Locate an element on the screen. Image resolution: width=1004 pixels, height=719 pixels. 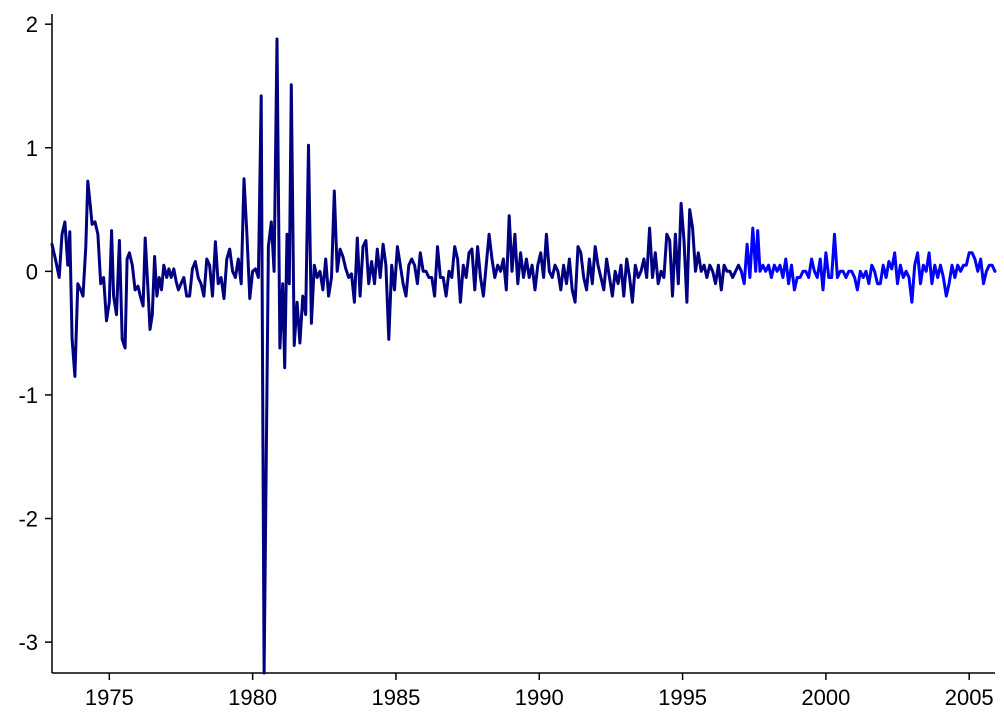
x-tick-label: 2000 is located at coordinates (825, 697).